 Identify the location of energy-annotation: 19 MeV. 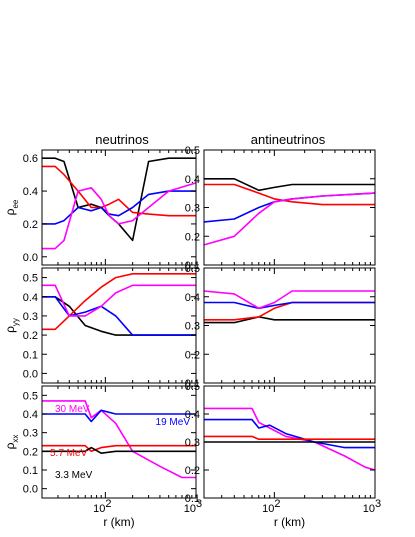
(173, 422).